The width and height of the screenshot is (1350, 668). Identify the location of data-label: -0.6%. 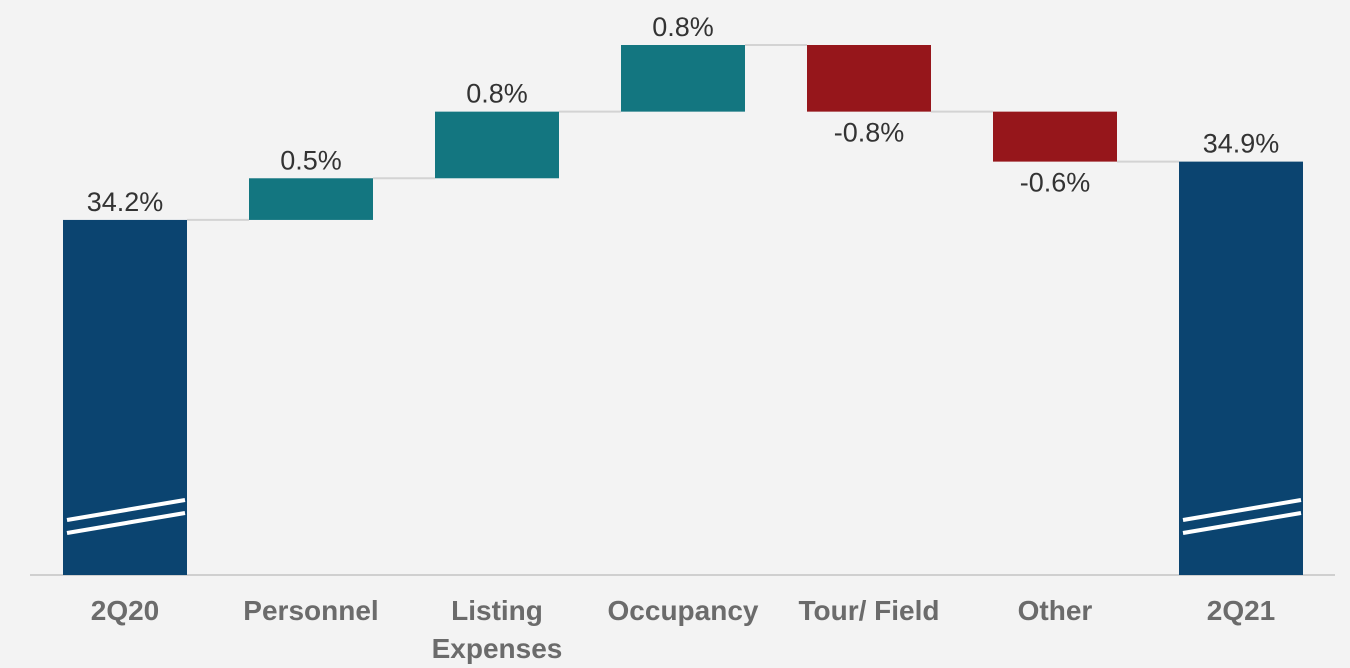
(1055, 183).